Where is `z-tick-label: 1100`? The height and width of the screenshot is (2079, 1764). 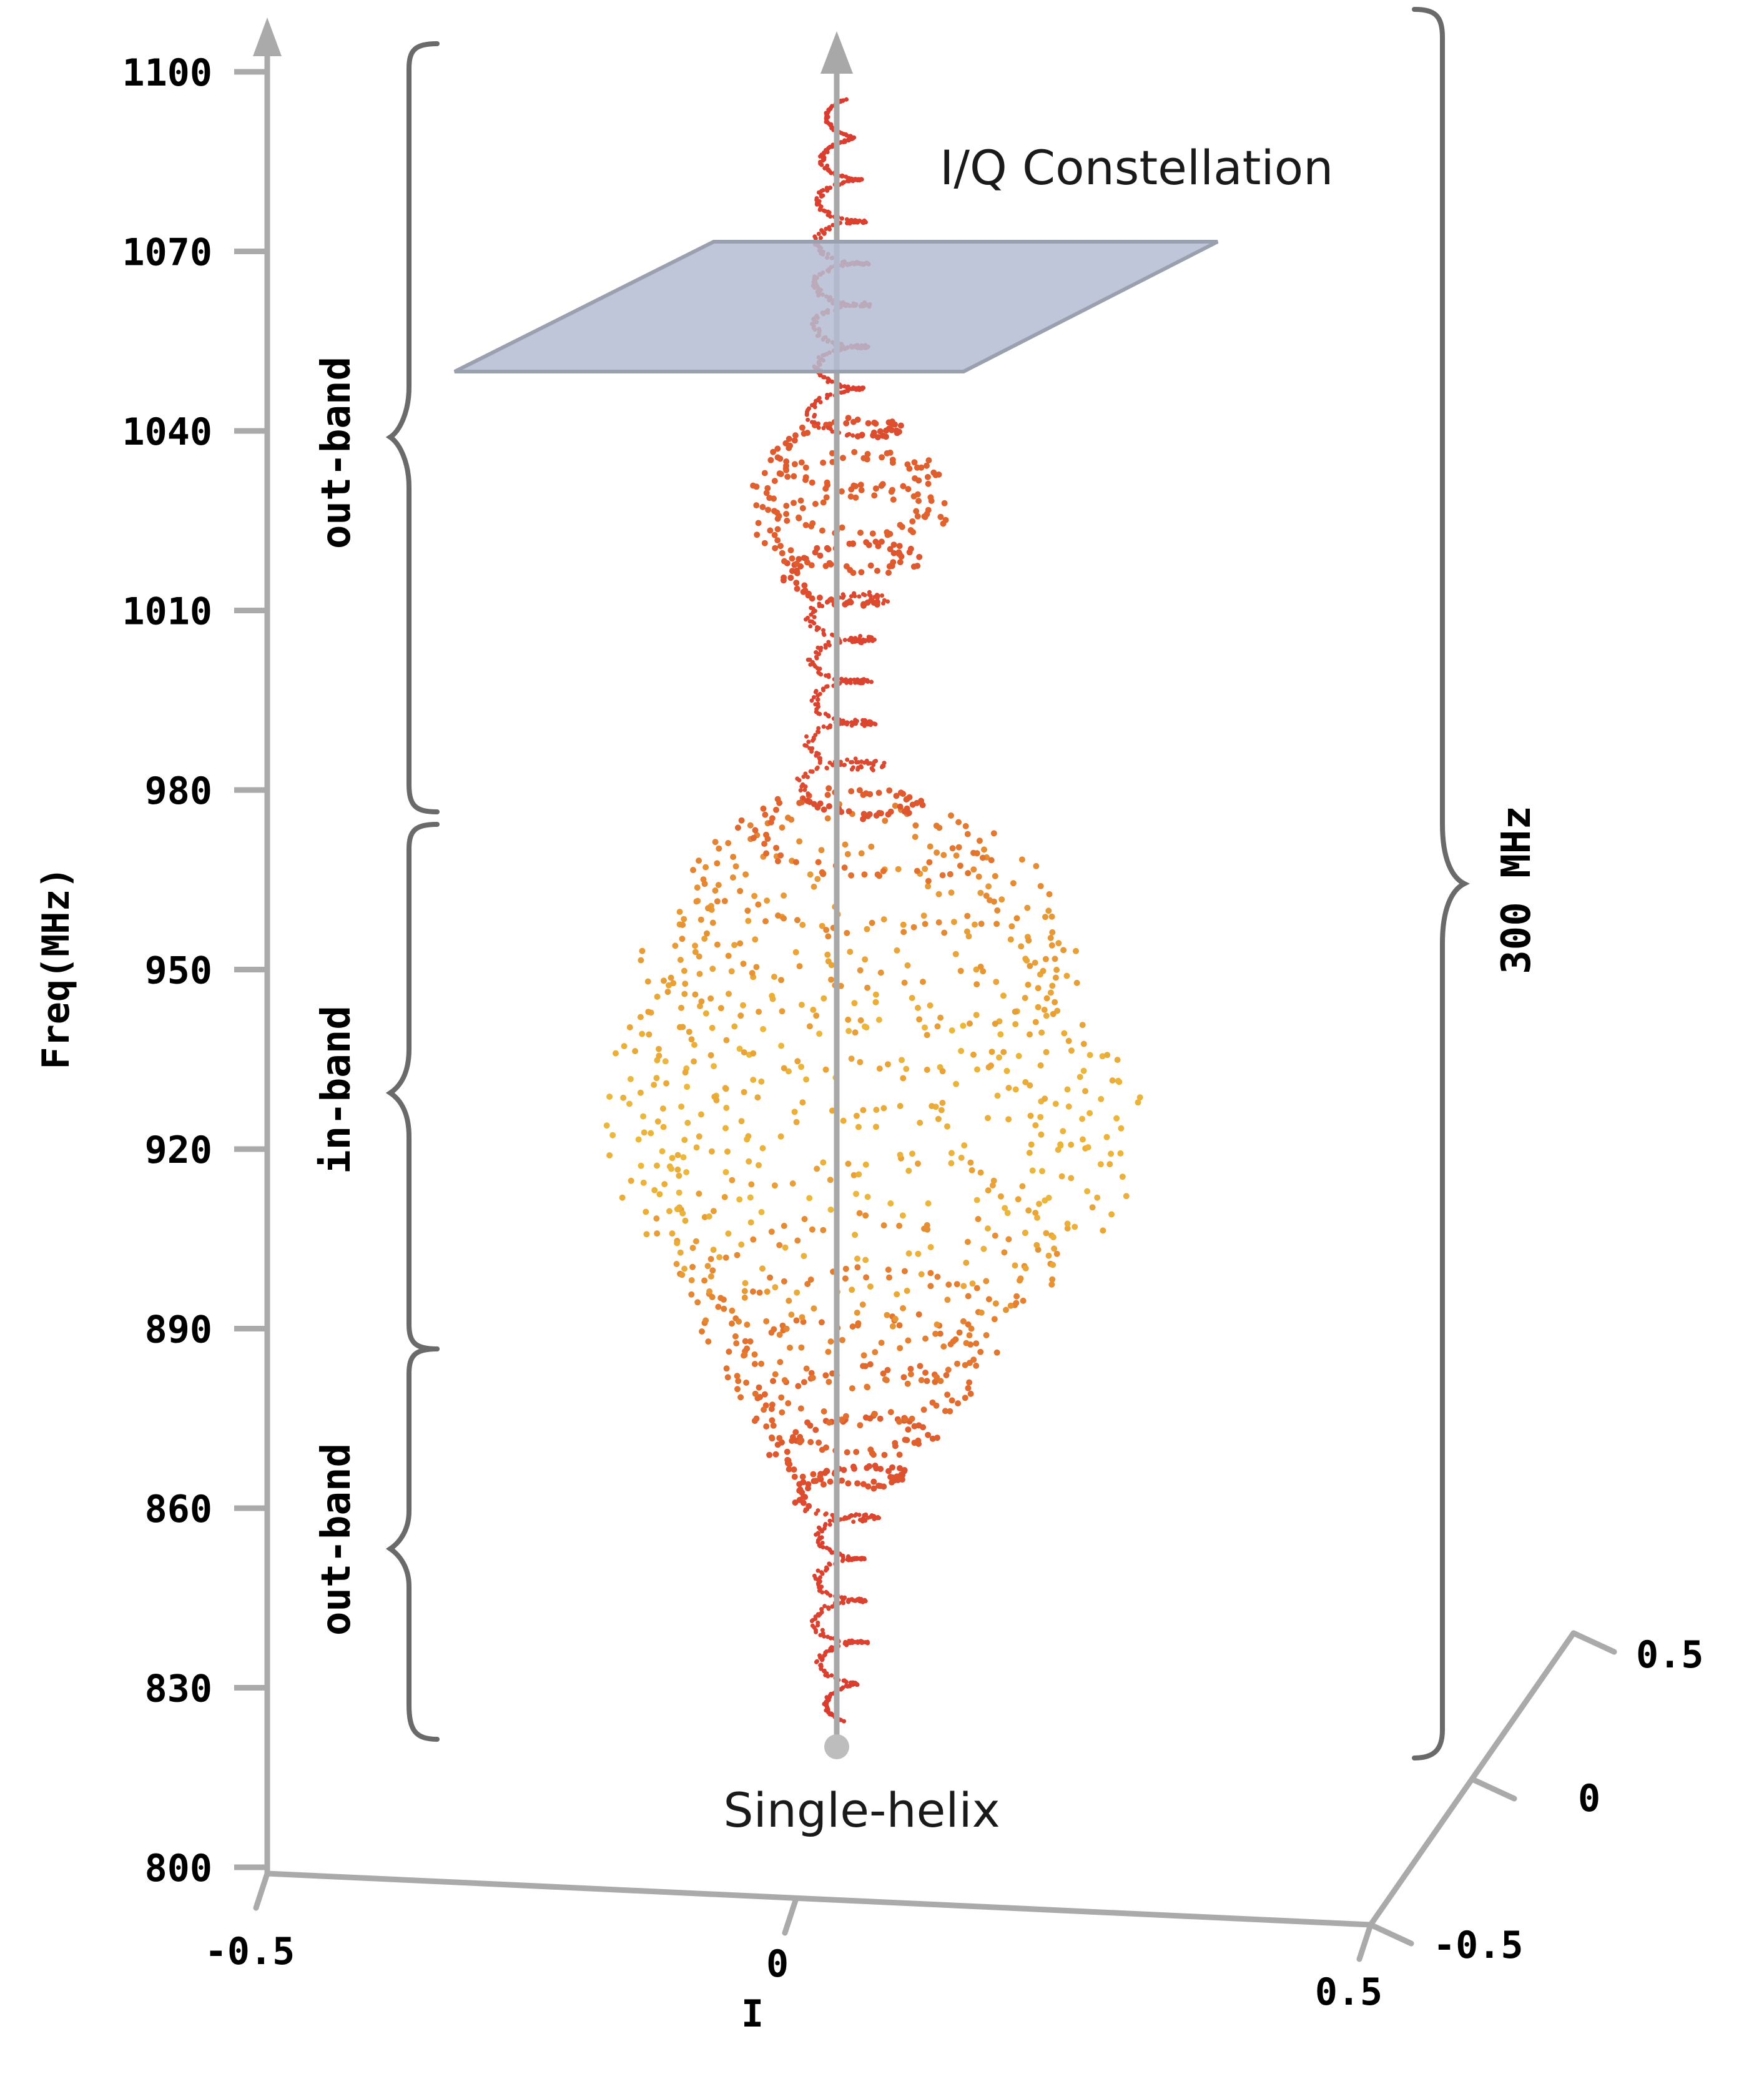 z-tick-label: 1100 is located at coordinates (168, 73).